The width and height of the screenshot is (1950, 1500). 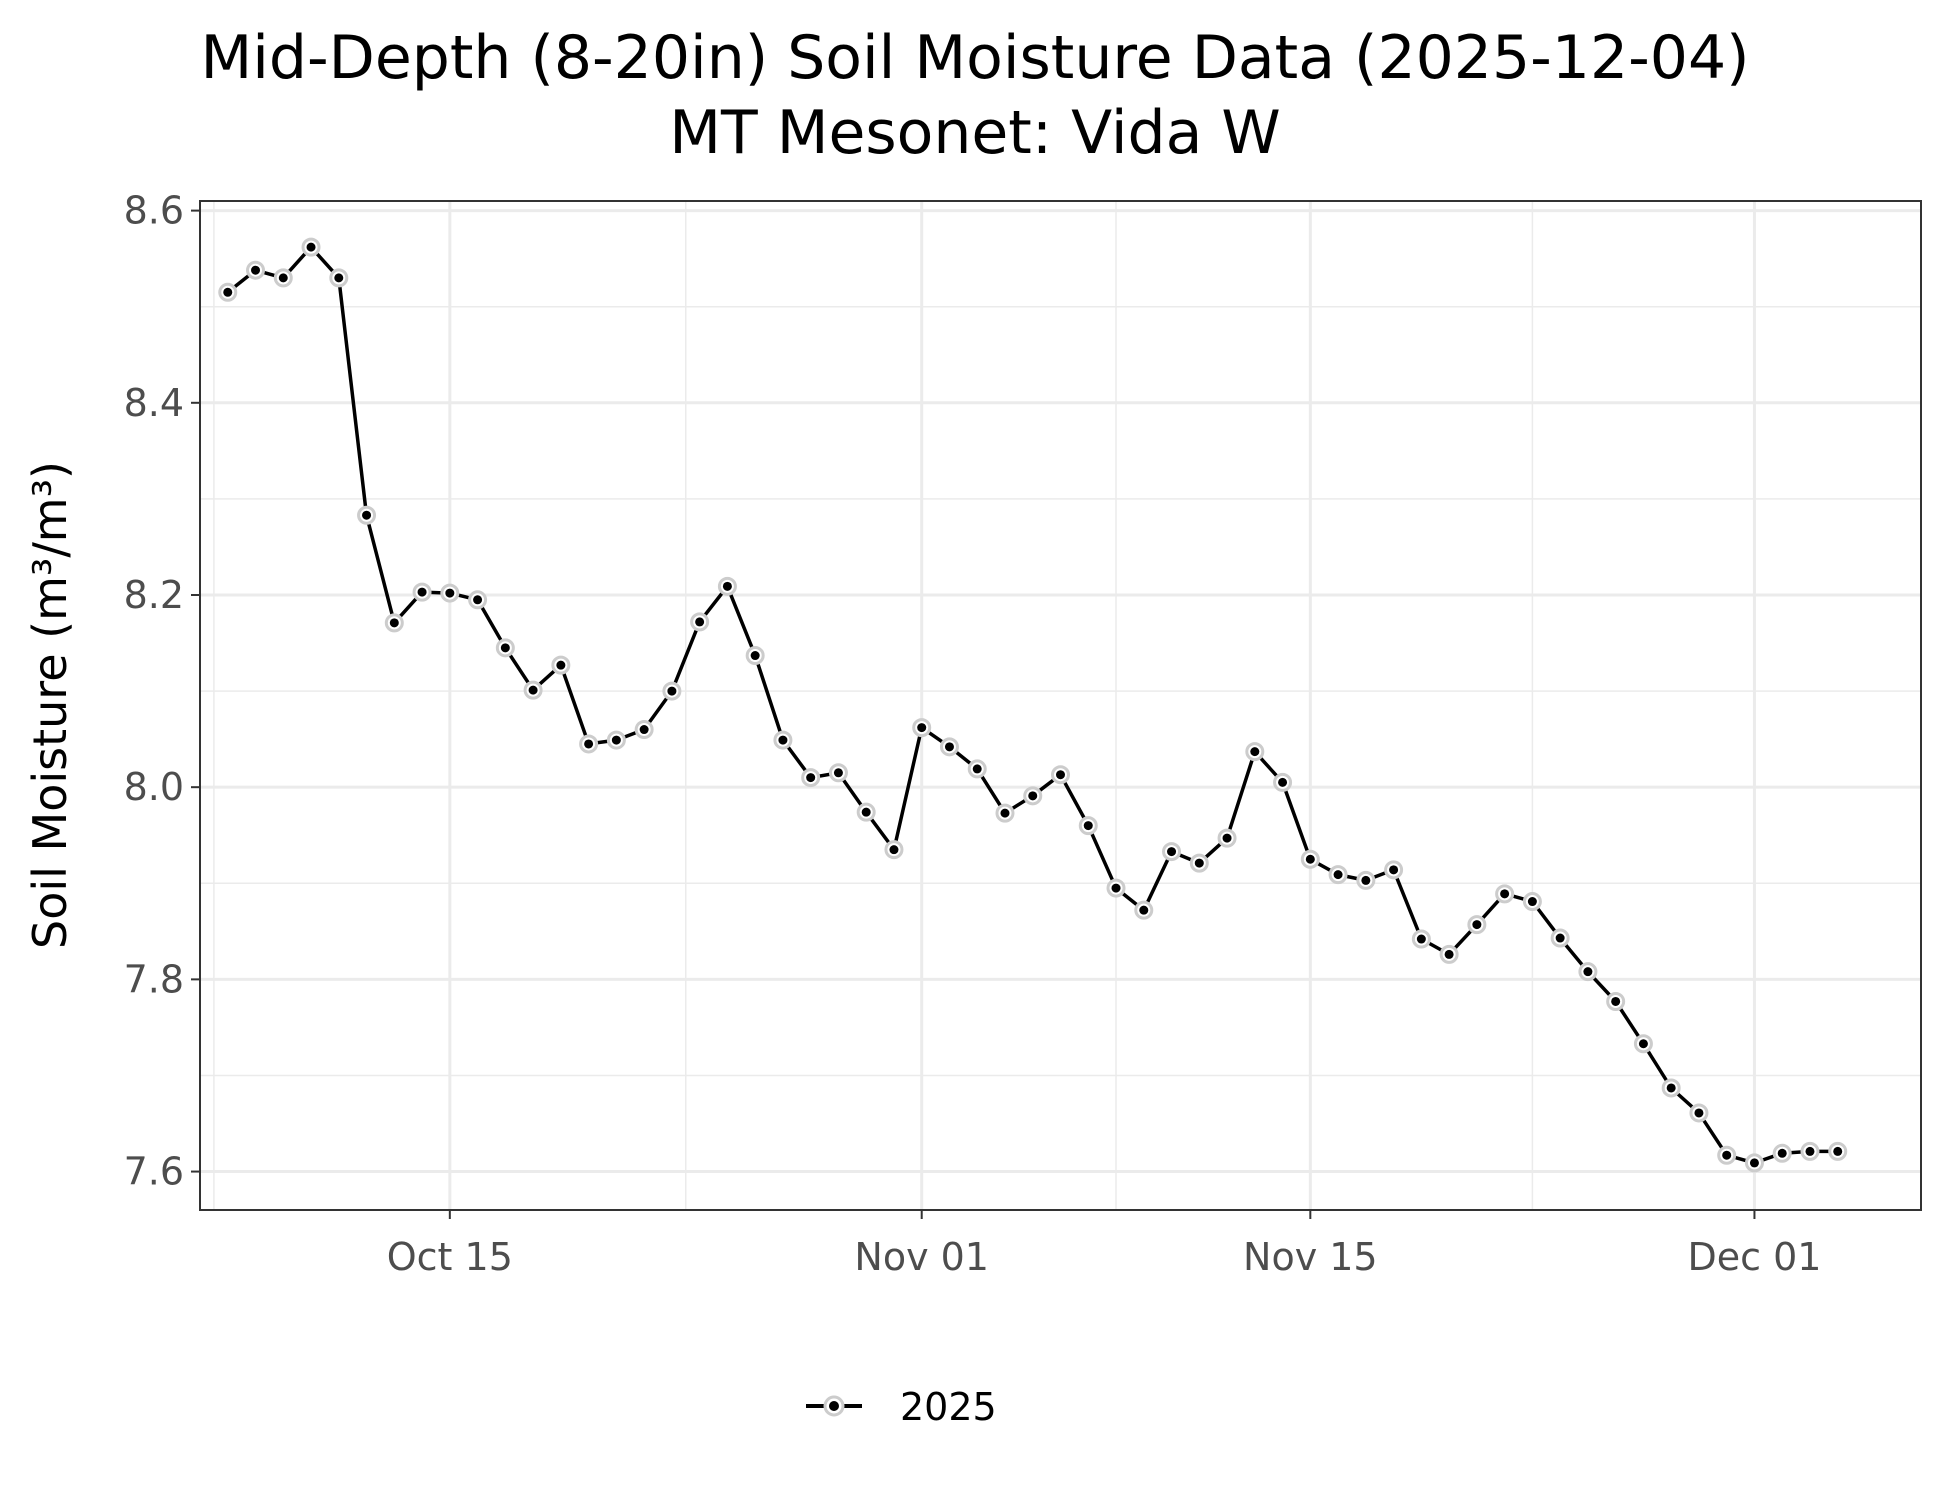 What do you see at coordinates (154, 1172) in the screenshot?
I see `y-tick-label: 7.6` at bounding box center [154, 1172].